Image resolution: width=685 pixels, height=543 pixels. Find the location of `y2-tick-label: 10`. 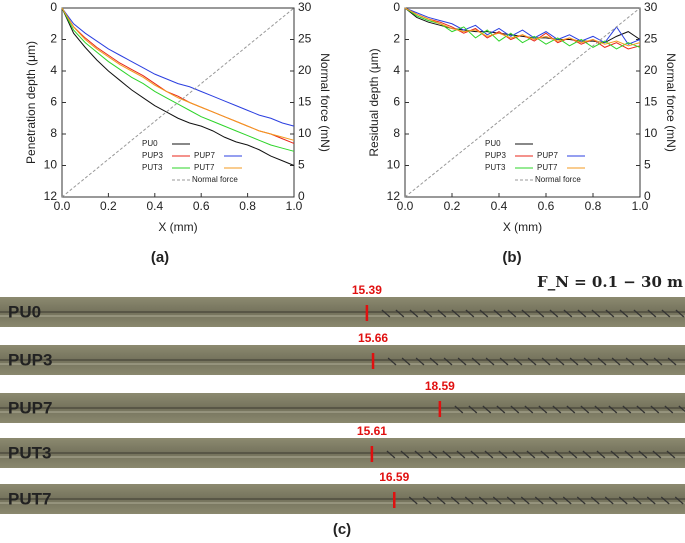

y2-tick-label: 10 is located at coordinates (305, 133).